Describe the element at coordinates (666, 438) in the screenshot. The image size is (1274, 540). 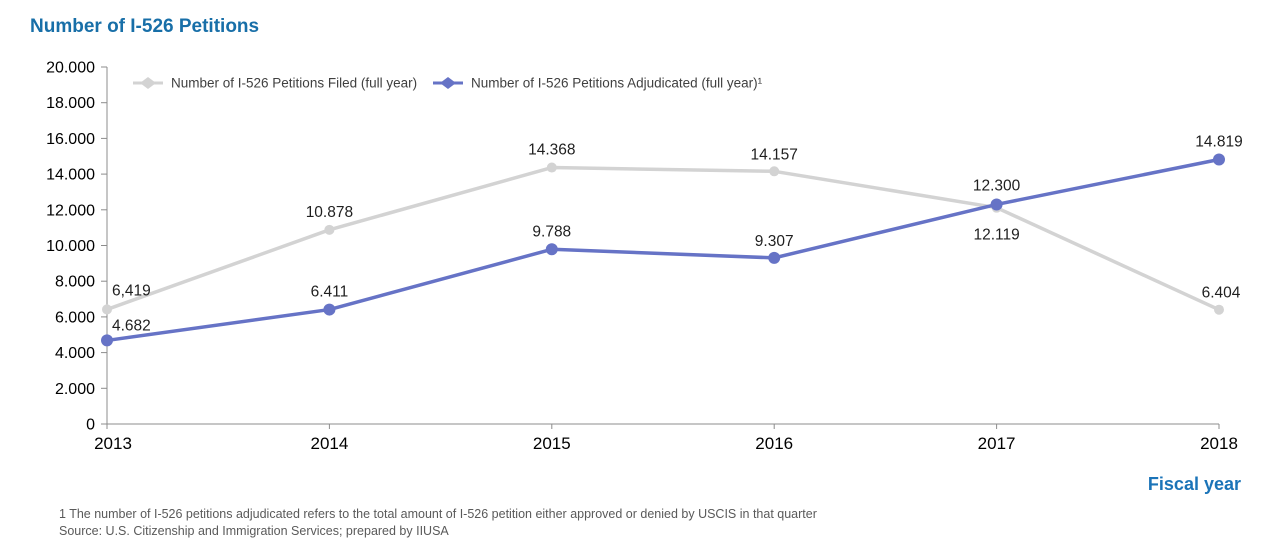
I see `x-axis: 2013 2014 2015 2016 2017 2018` at that location.